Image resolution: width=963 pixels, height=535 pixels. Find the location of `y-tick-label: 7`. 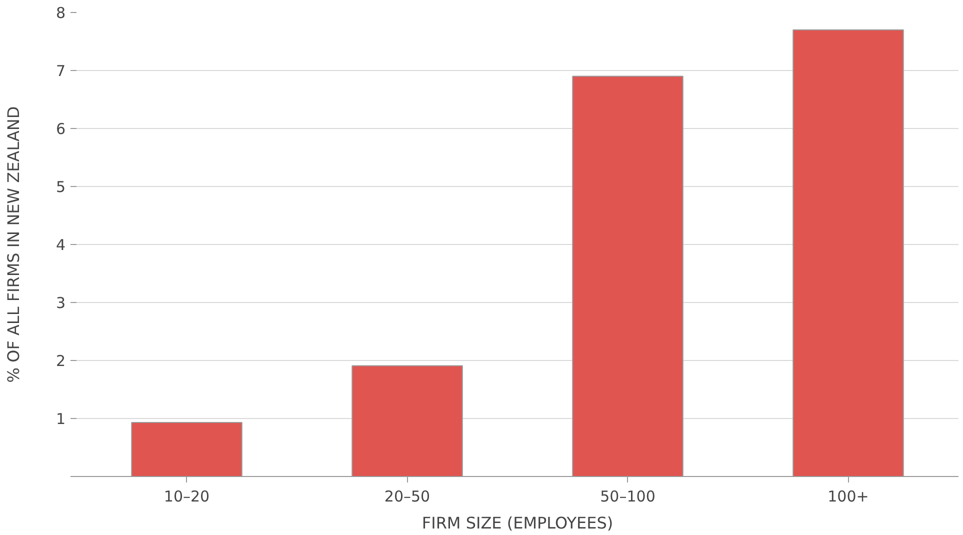

y-tick-label: 7 is located at coordinates (61, 71).